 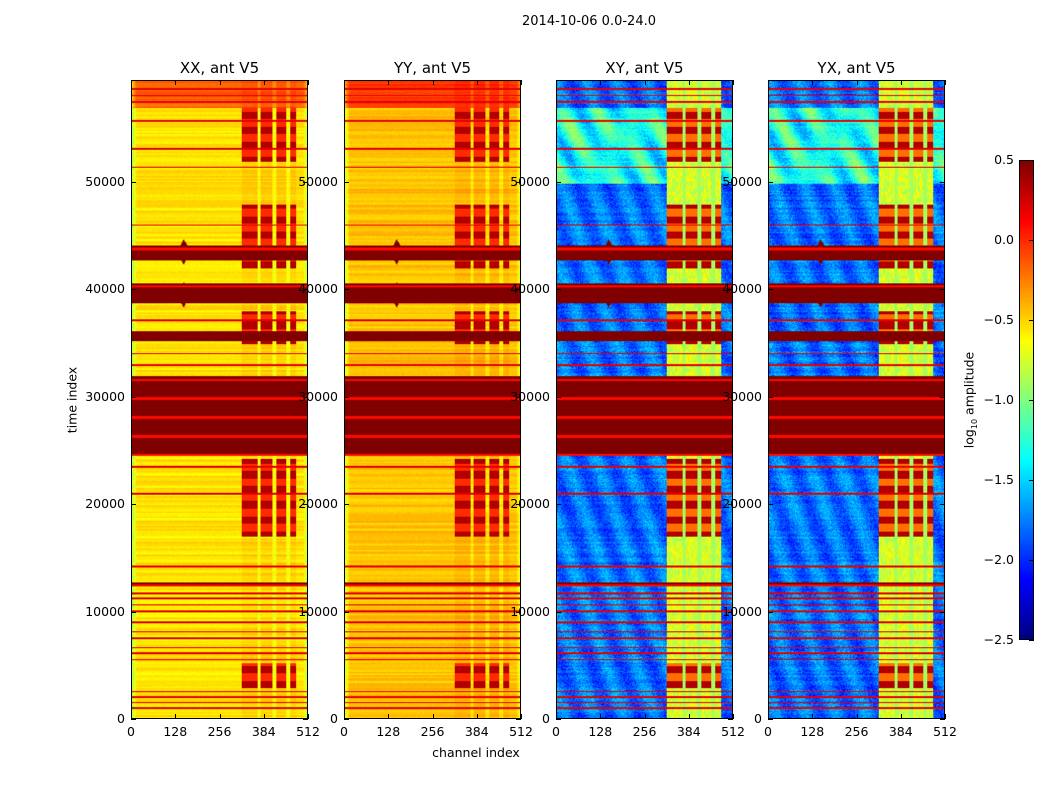 I want to click on colorbar-label-main: log, so click(x=969, y=439).